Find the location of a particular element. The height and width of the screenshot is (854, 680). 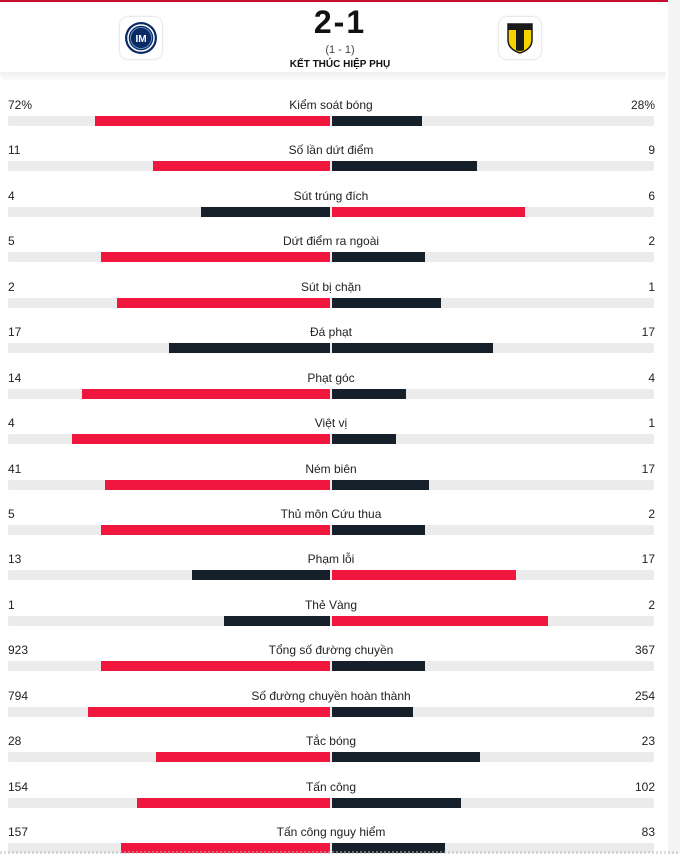

stat-away-value: 367 is located at coordinates (644, 650).